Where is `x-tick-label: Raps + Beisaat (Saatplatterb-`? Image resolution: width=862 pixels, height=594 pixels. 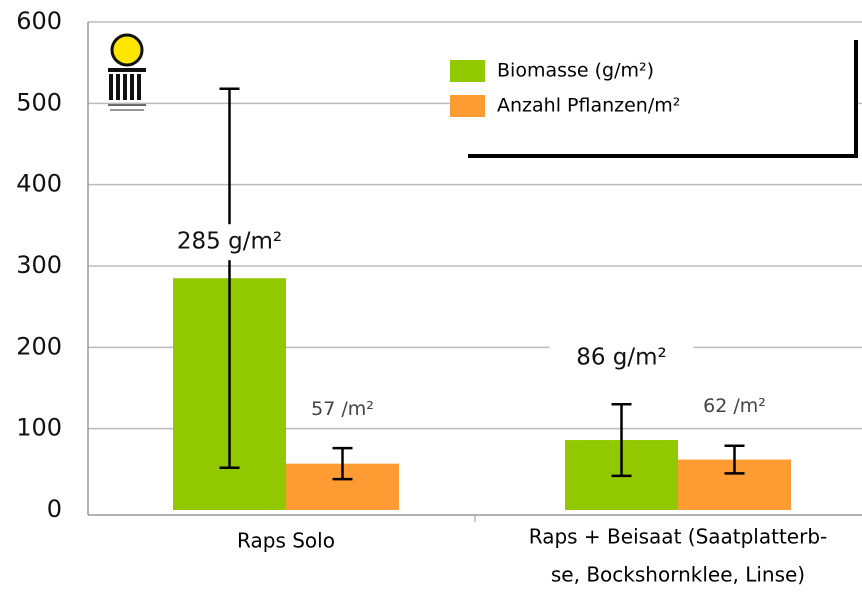
x-tick-label: Raps + Beisaat (Saatplatterb- is located at coordinates (678, 537).